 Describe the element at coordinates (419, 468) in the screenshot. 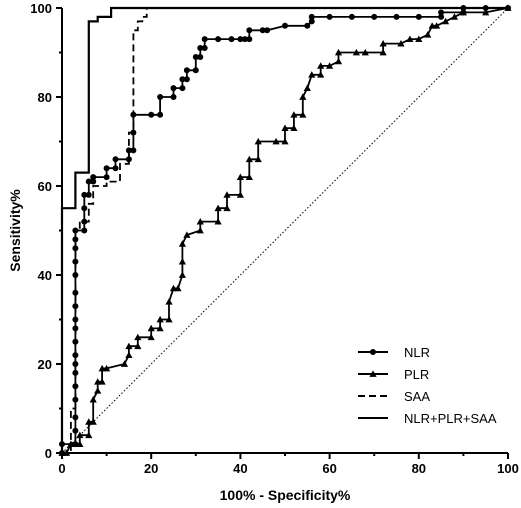

I see `x-tick-label: 80` at that location.